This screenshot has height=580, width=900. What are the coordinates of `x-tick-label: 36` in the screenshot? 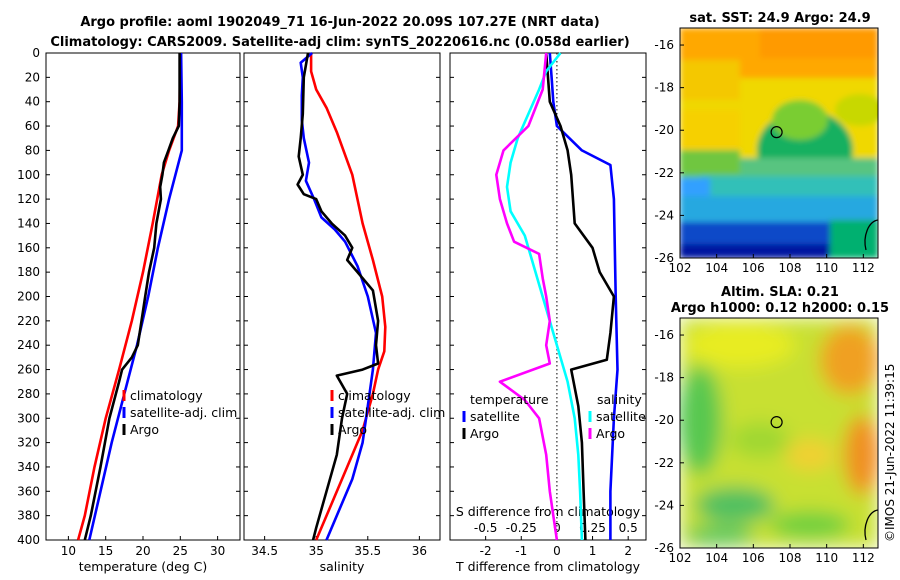 It's located at (419, 551).